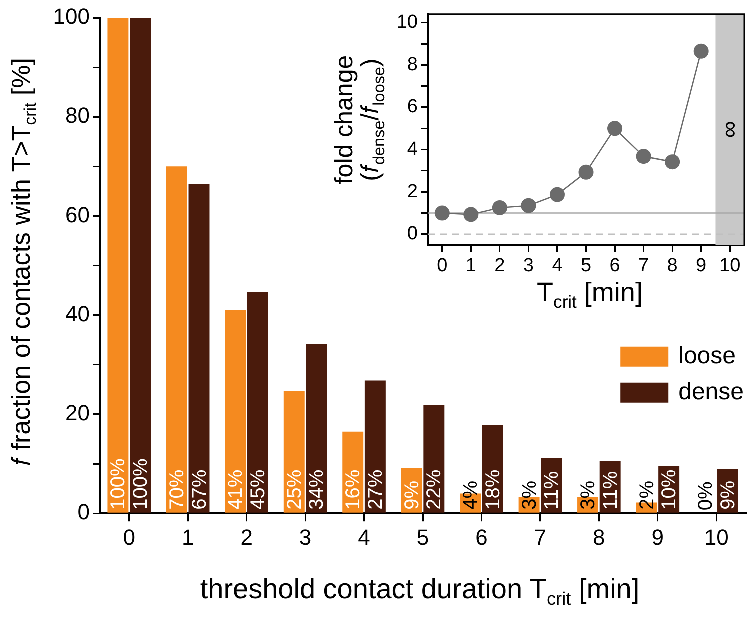 This screenshot has height=617, width=752. Describe the element at coordinates (317, 490) in the screenshot. I see `data-label: 34%` at that location.